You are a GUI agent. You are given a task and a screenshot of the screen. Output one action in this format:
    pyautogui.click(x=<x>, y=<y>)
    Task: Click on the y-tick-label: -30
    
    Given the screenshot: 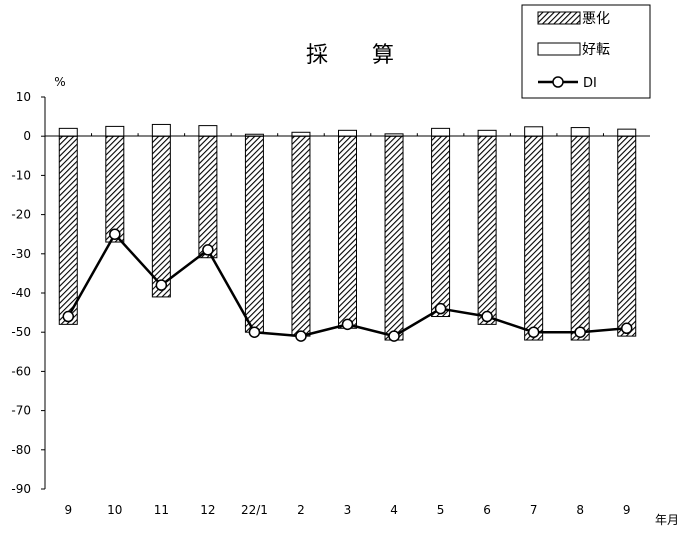 What is the action you would take?
    pyautogui.click(x=21, y=254)
    